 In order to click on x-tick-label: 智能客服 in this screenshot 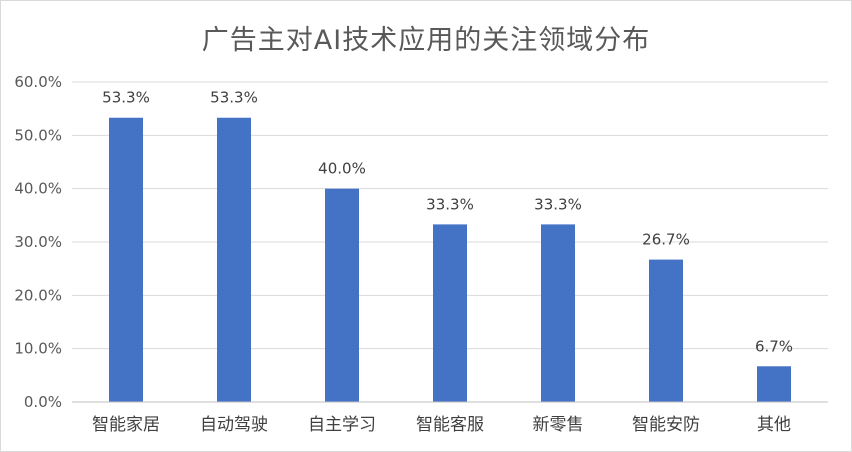, I will do `click(450, 425)`.